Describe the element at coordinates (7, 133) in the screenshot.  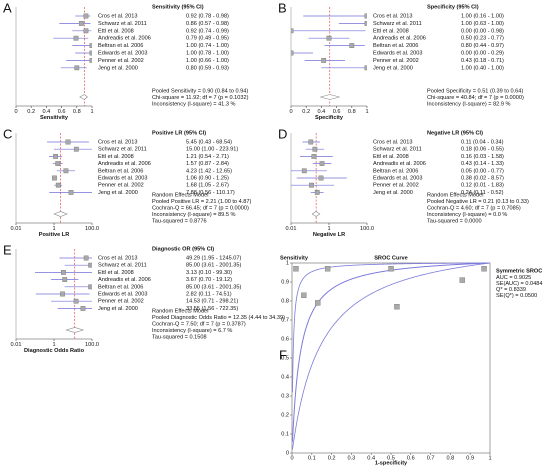
I see `panel-letter: C` at that location.